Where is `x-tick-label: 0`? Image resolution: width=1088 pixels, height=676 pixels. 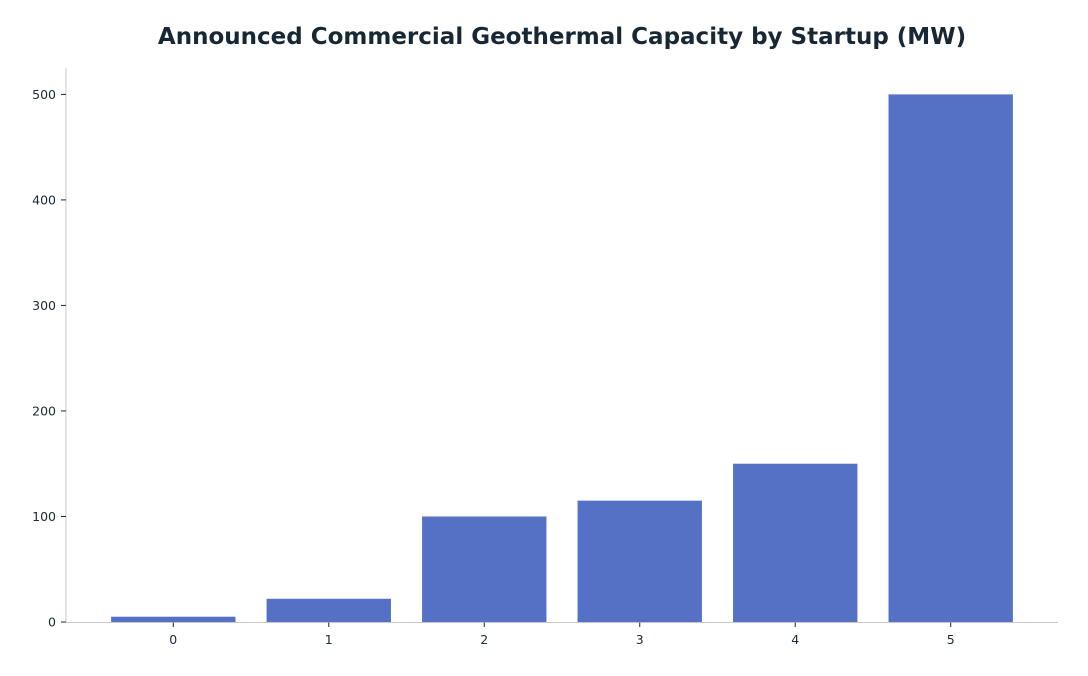
x-tick-label: 0 is located at coordinates (173, 639).